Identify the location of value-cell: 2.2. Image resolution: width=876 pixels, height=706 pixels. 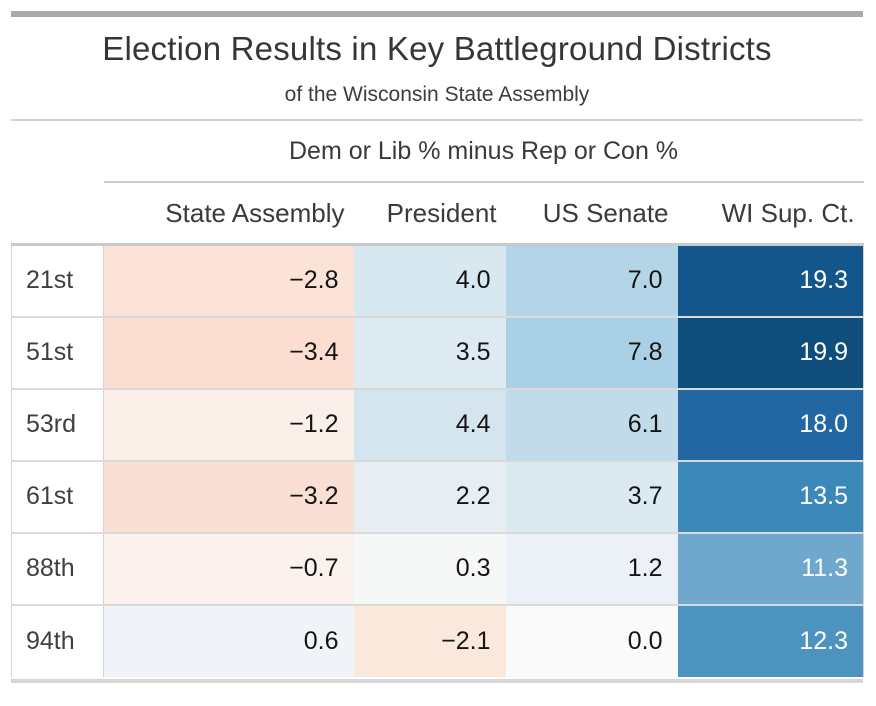
(429, 496).